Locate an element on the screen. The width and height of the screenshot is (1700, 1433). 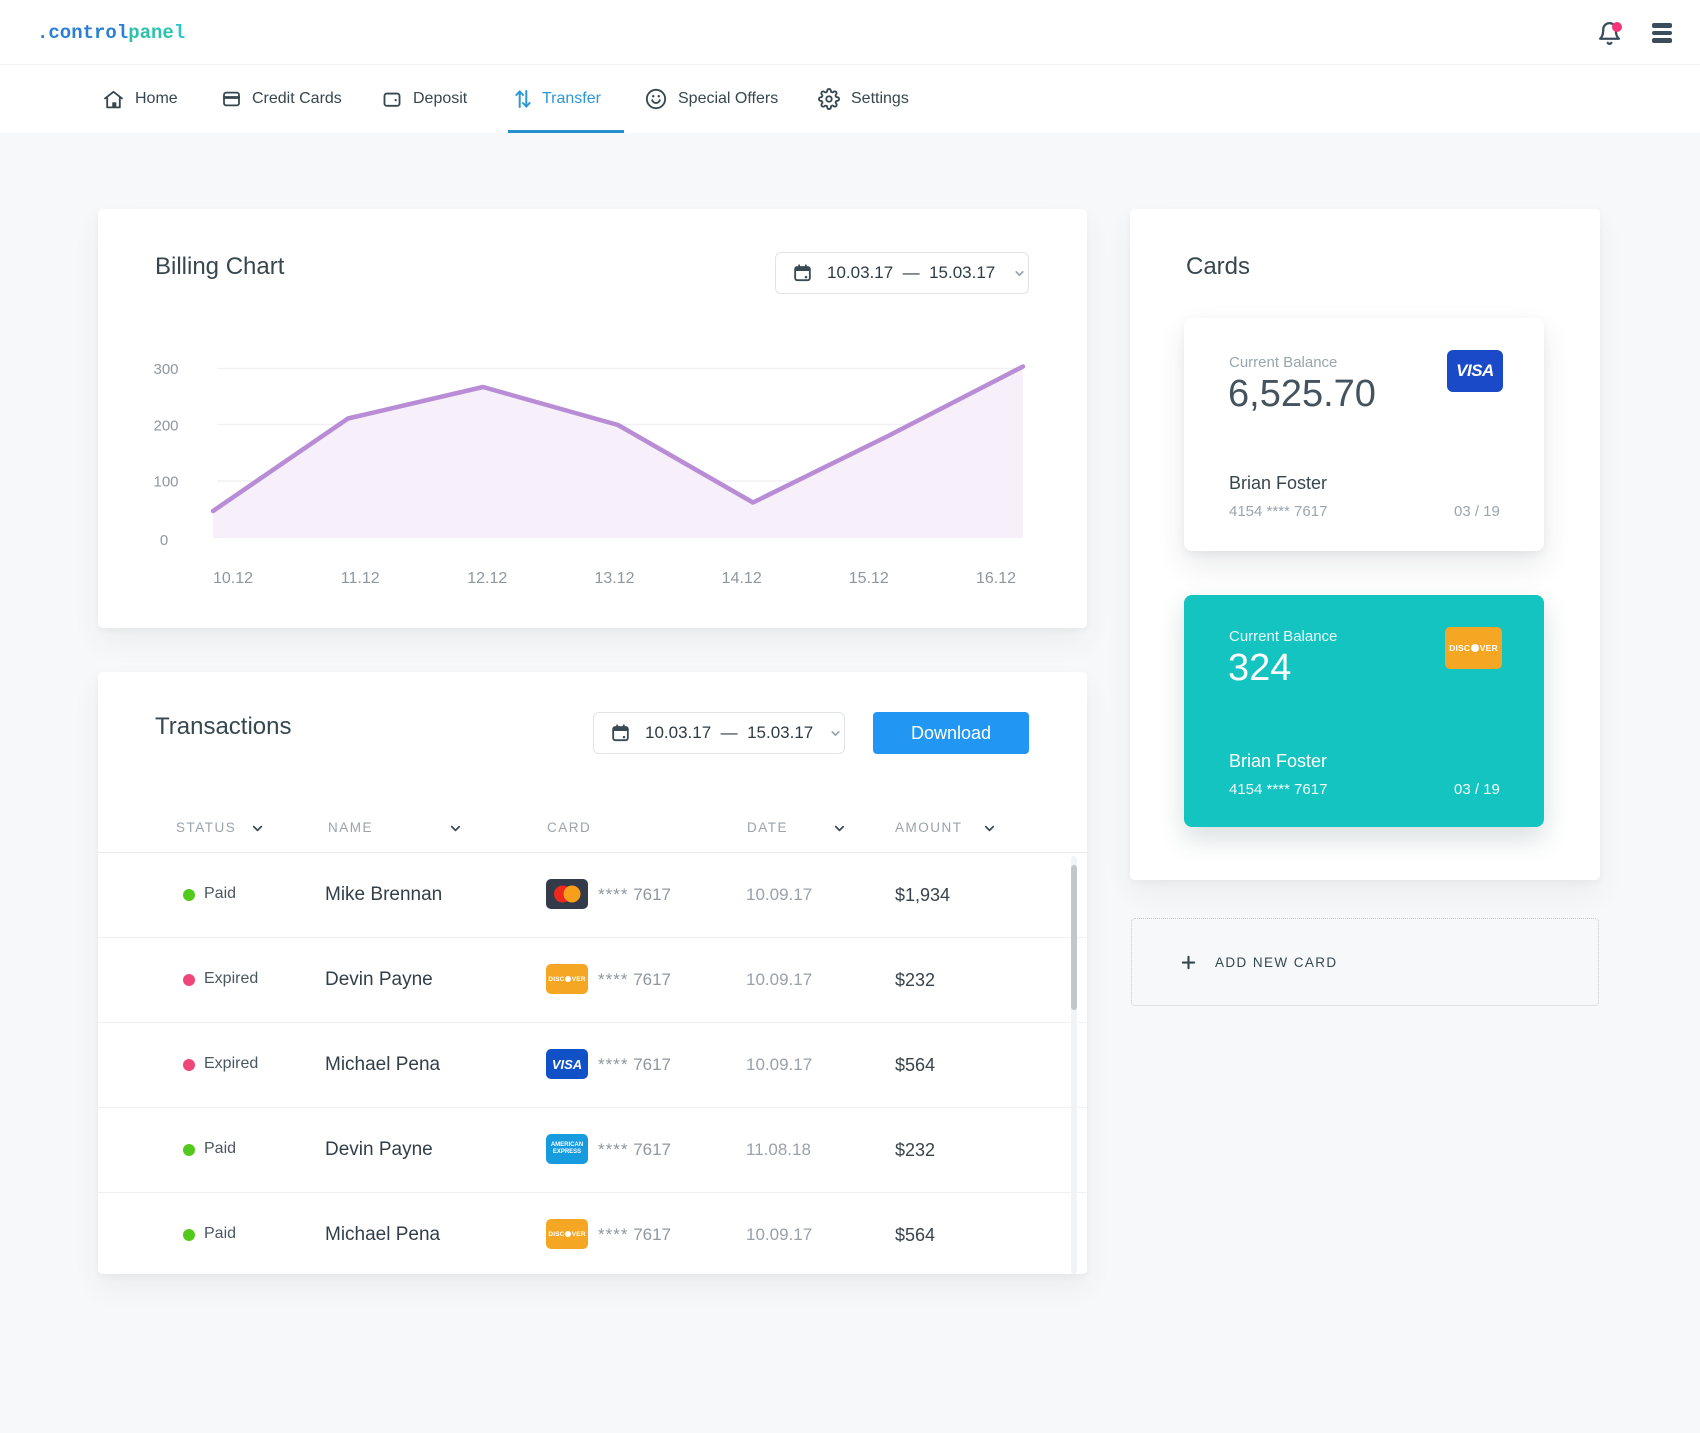
svg-text: 0 is located at coordinates (164, 540).